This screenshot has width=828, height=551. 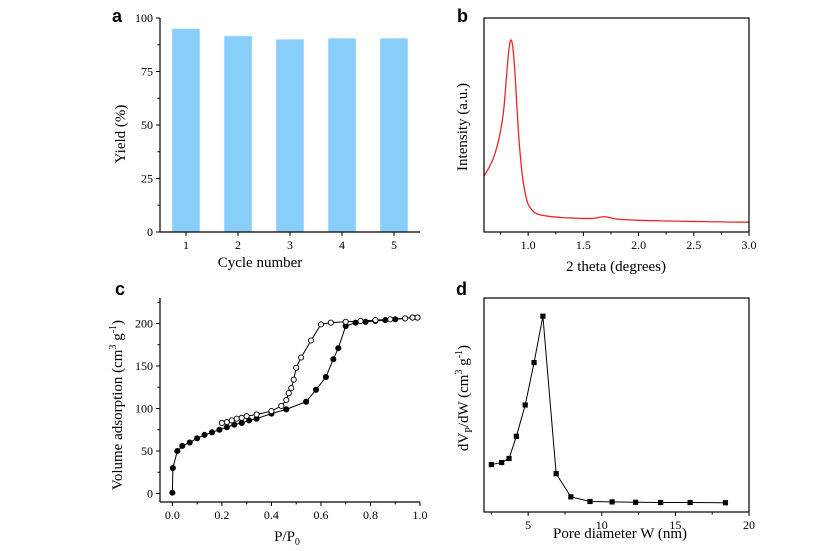 I want to click on panel-c-xlabel: P/P0, so click(x=287, y=538).